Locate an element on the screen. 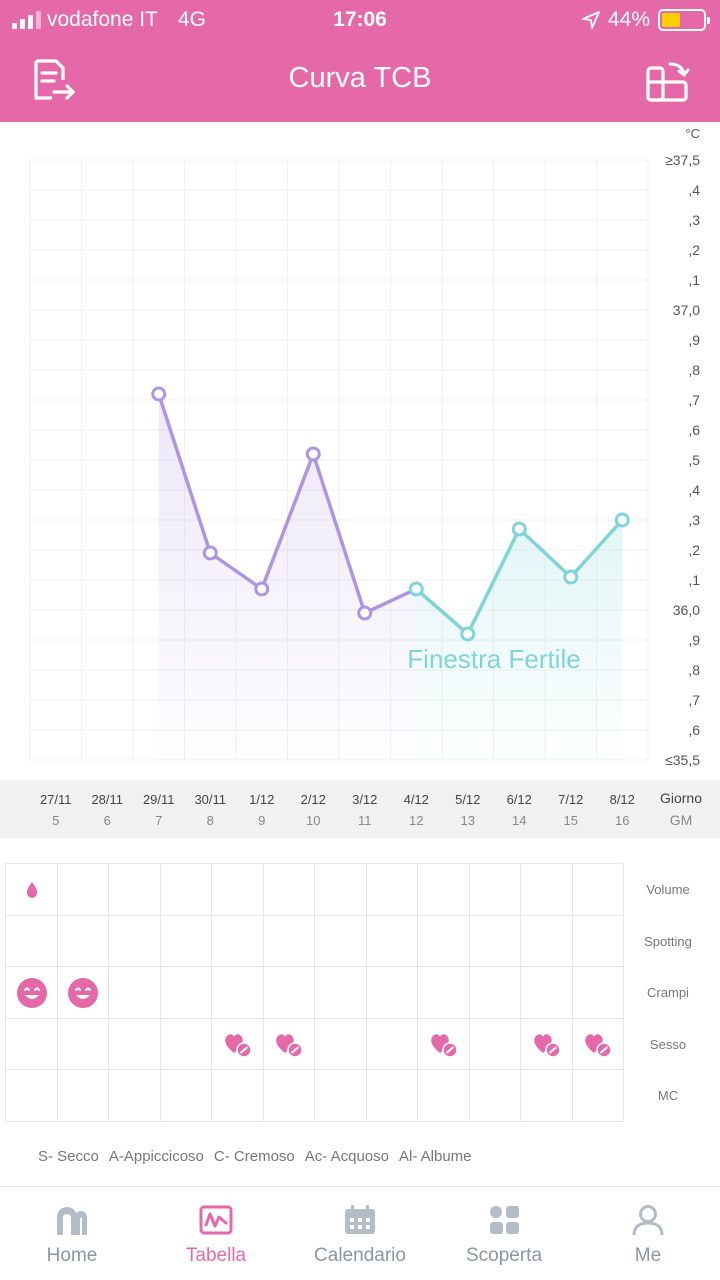 This screenshot has height=1280, width=720. y-tick-label: ,1 is located at coordinates (694, 580).